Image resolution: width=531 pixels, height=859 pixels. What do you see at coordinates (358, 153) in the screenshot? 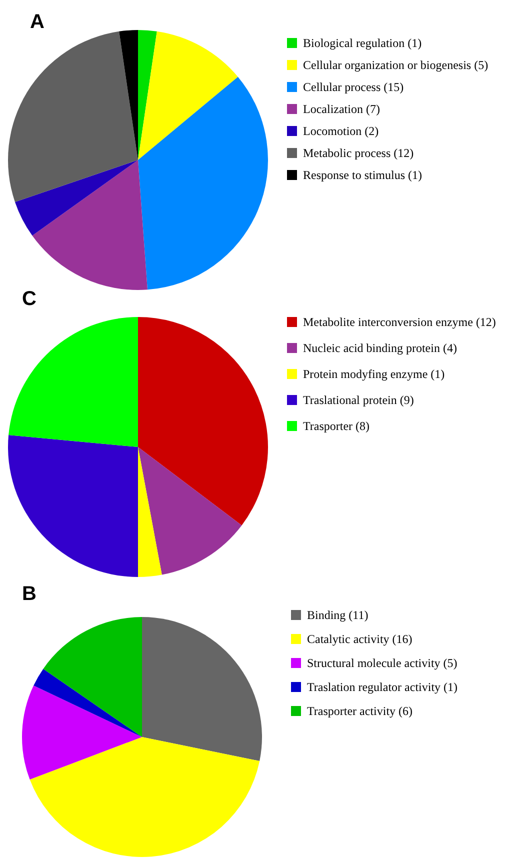
I see `legend-label: Metabolic process (12)` at bounding box center [358, 153].